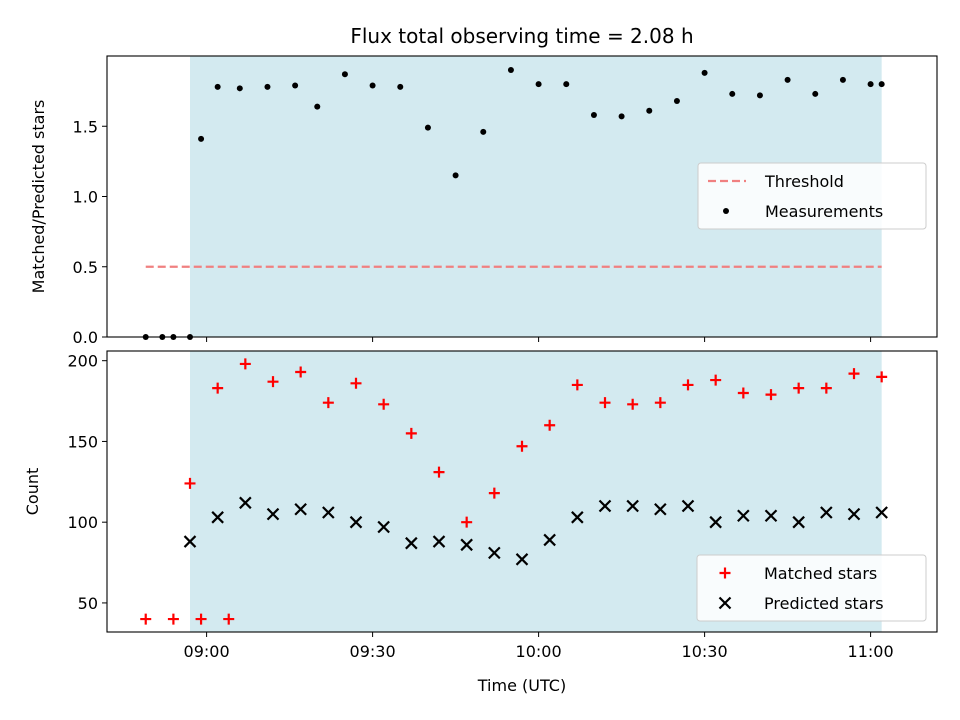 This screenshot has width=960, height=720. I want to click on legend: Threshold Measurements, so click(812, 196).